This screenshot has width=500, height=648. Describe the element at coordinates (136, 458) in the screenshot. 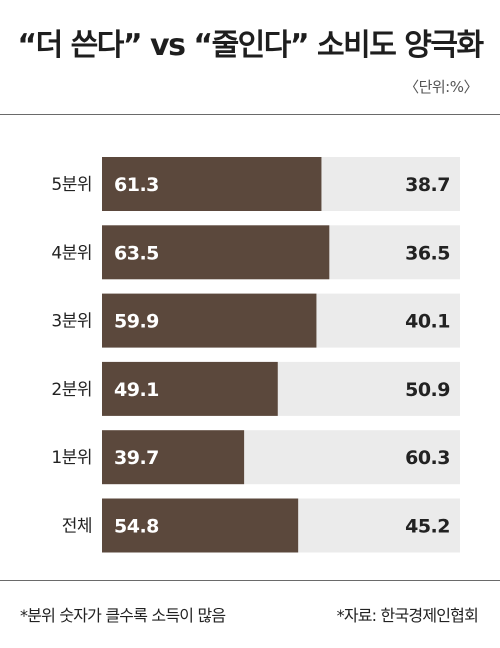

I see `value-label-spend-more: 39.7` at that location.